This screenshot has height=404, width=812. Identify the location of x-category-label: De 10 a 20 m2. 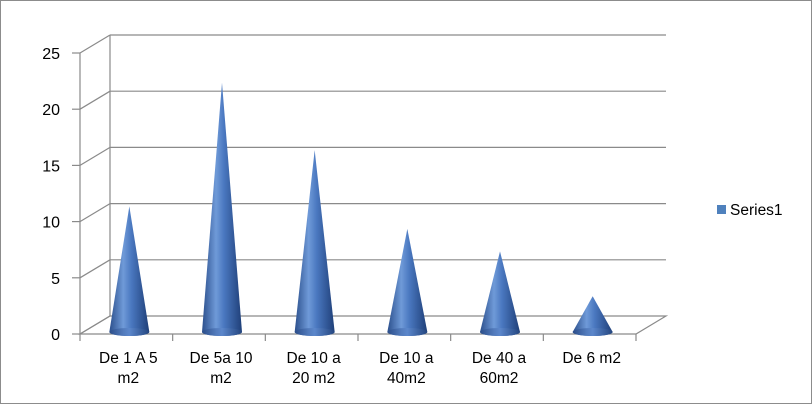
(314, 368).